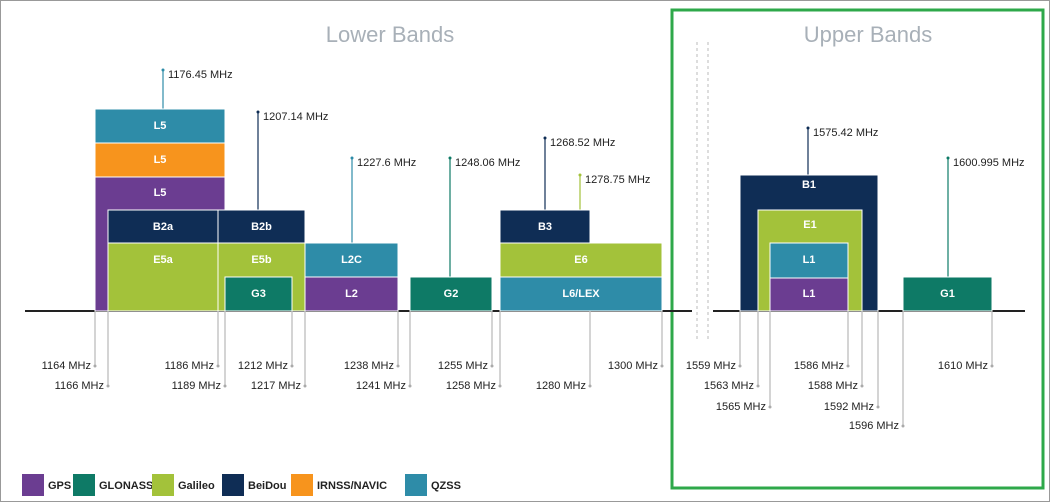  What do you see at coordinates (267, 486) in the screenshot?
I see `legend-label: BeiDou` at bounding box center [267, 486].